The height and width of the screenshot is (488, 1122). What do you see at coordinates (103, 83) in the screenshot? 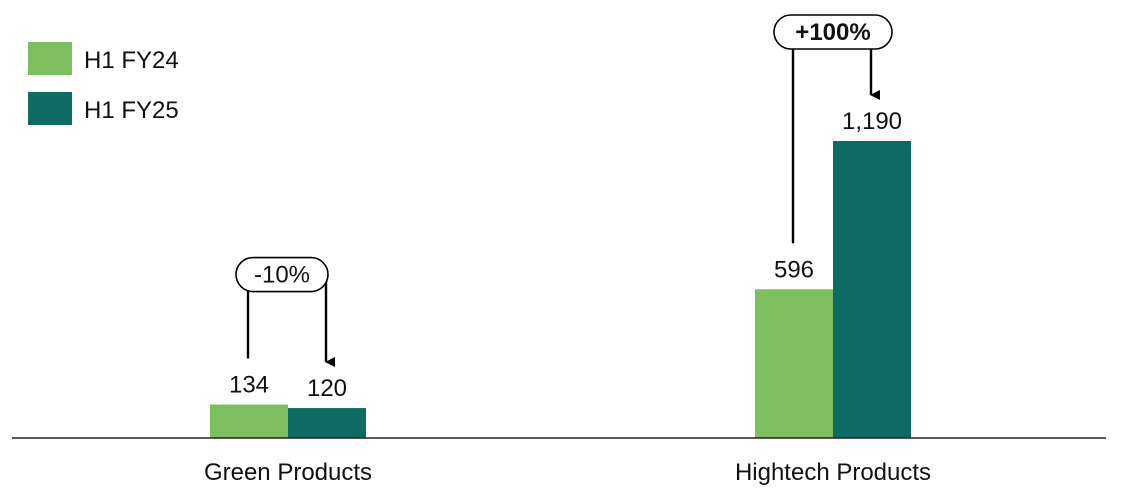
I see `legend: H1 FY24 H1 FY25` at bounding box center [103, 83].